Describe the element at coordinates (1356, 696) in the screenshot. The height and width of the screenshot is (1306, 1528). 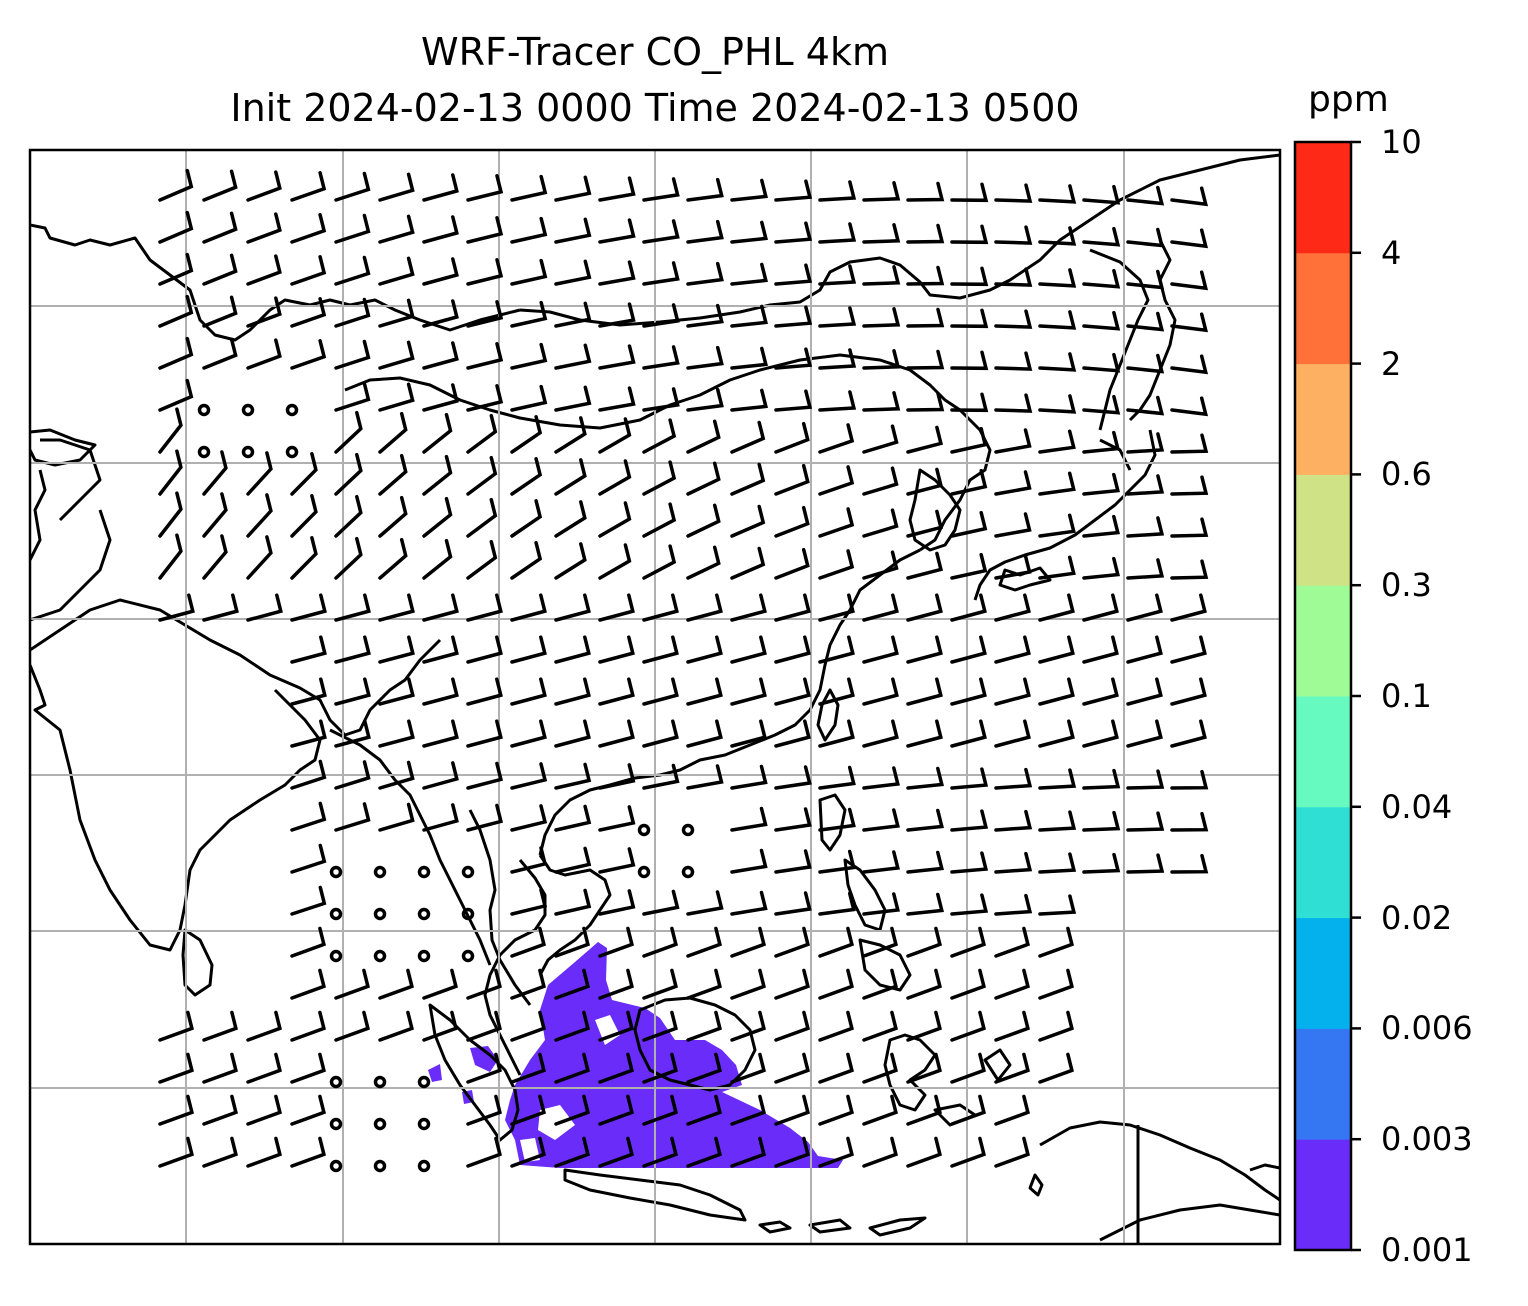
I see `colorbar-ticks` at that location.